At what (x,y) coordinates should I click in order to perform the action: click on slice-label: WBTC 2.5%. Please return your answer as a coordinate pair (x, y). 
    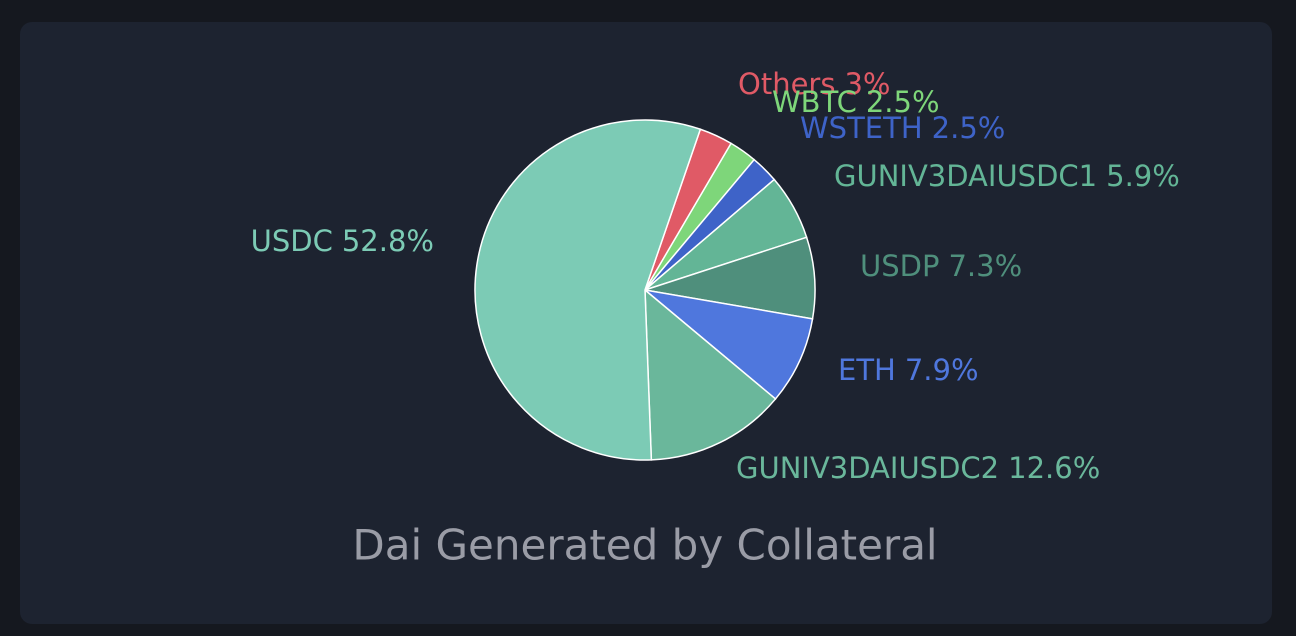
    Looking at the image, I should click on (856, 102).